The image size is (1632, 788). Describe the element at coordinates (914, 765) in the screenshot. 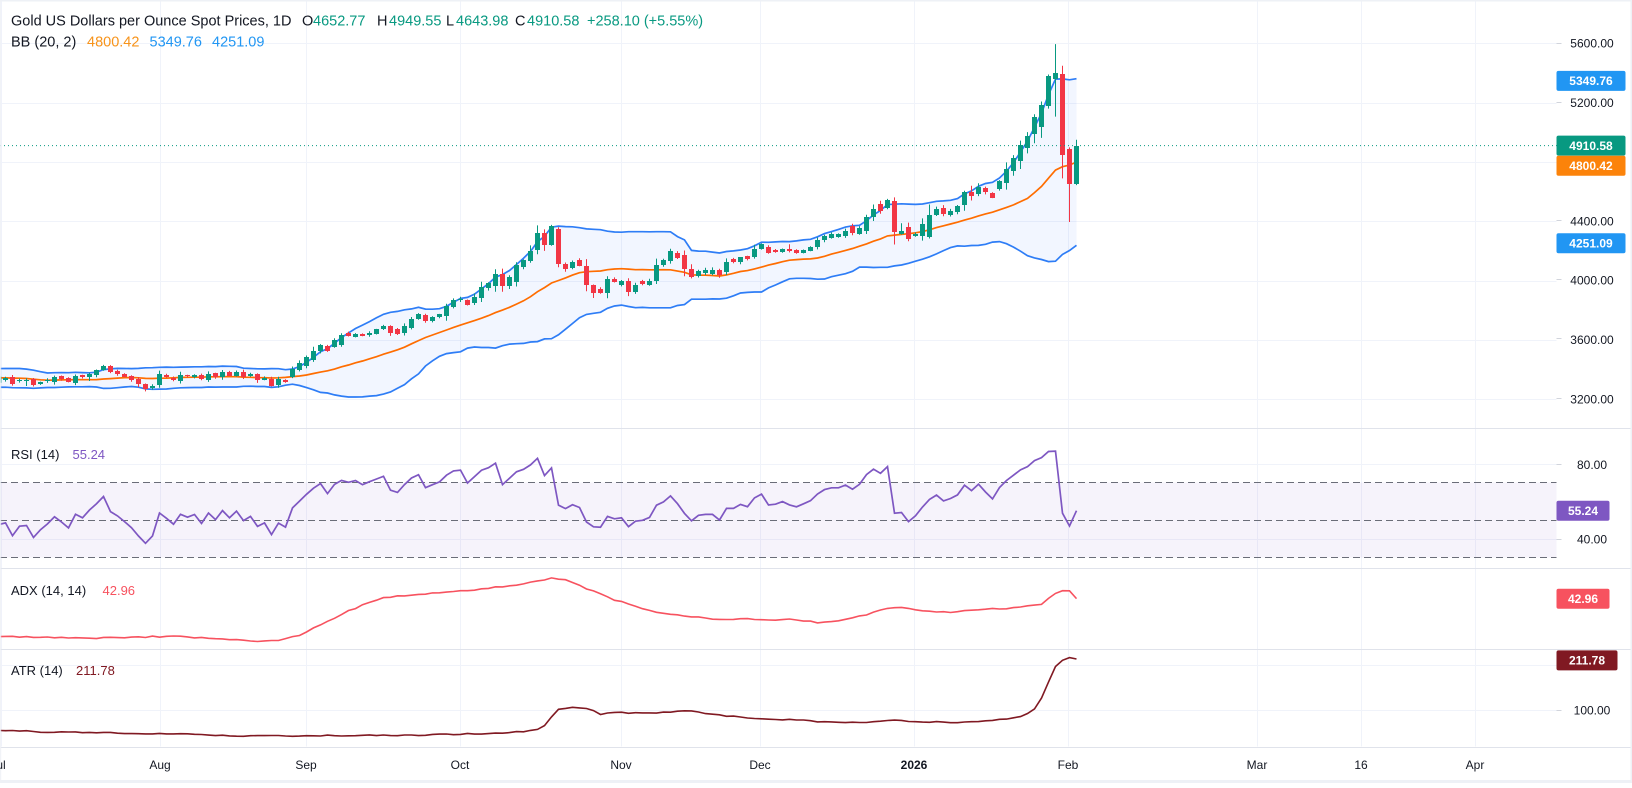

I see `svg-text: 2026` at that location.